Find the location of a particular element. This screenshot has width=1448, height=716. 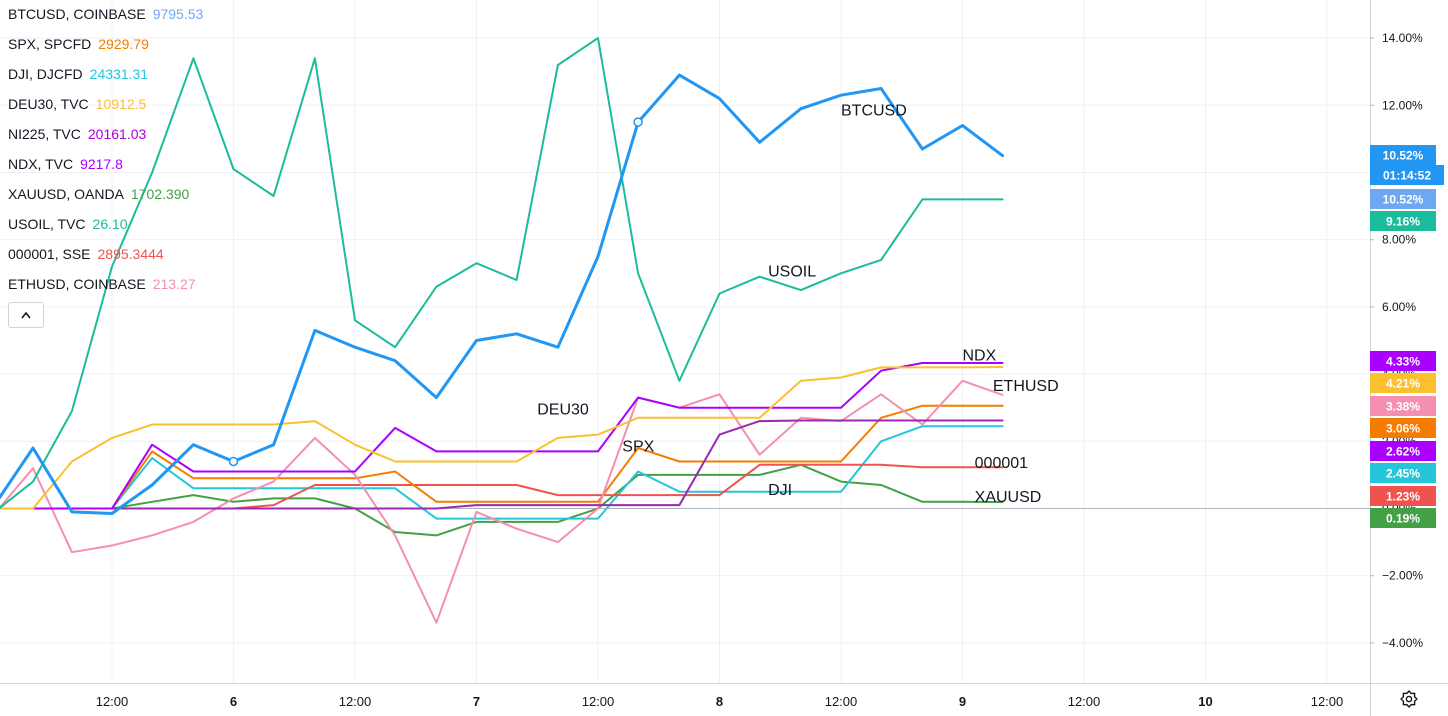

price-tag-label: 2.45% is located at coordinates (1403, 474).